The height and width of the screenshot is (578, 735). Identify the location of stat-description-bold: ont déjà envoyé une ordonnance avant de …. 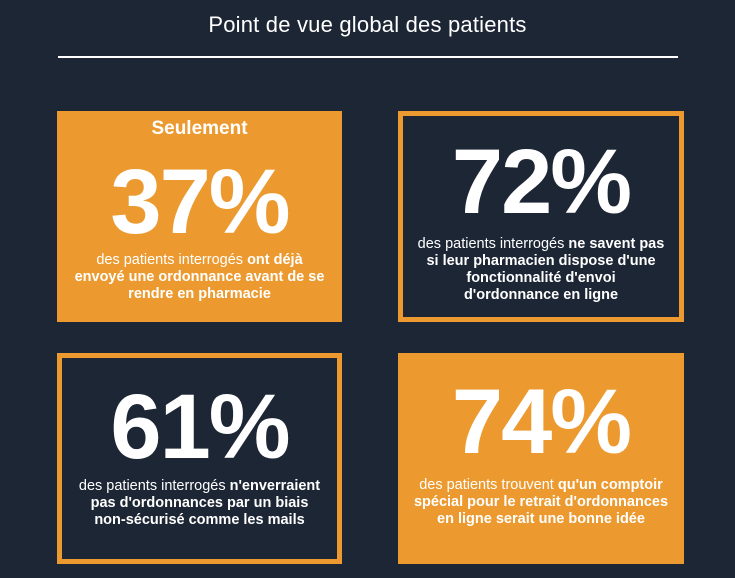
(199, 277).